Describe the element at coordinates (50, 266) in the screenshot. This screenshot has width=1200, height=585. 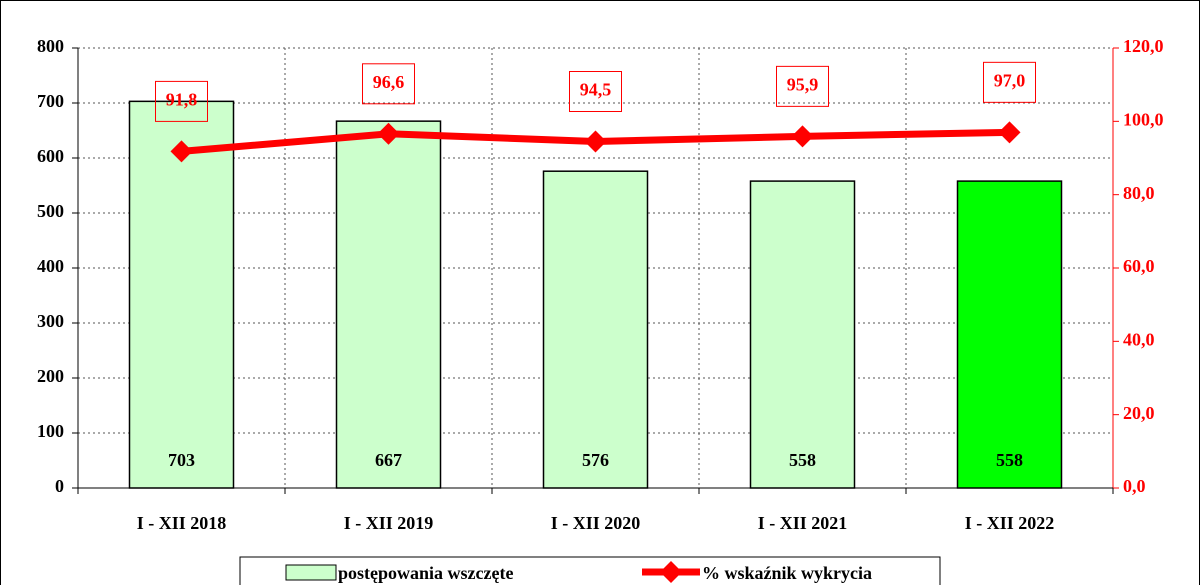
I see `y-tick-label: 400` at that location.